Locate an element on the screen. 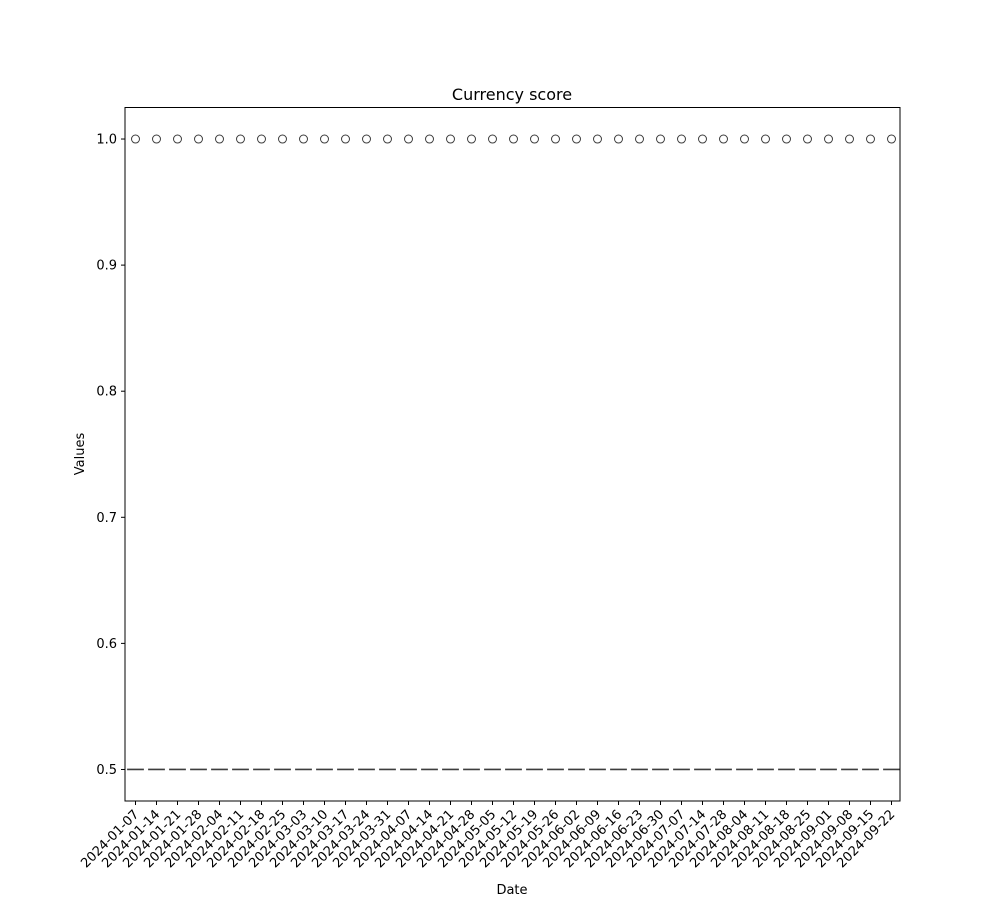  y-axis-label: Values is located at coordinates (80, 454).